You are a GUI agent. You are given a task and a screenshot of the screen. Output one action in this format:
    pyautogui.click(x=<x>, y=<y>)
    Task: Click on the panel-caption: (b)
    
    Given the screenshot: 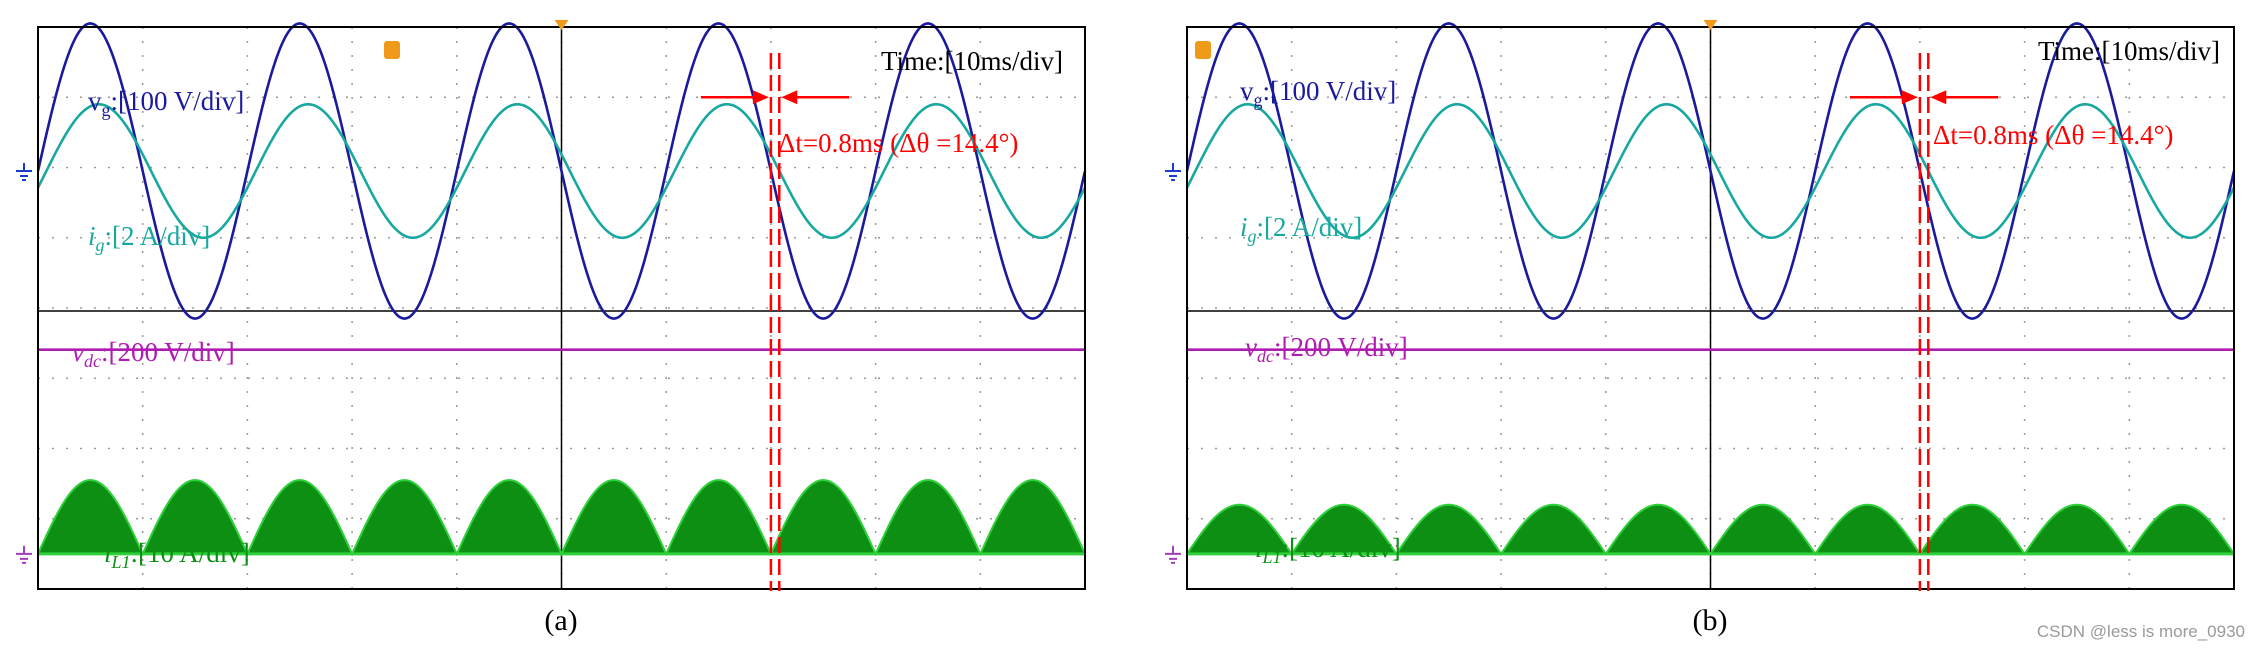 What is the action you would take?
    pyautogui.click(x=1710, y=620)
    